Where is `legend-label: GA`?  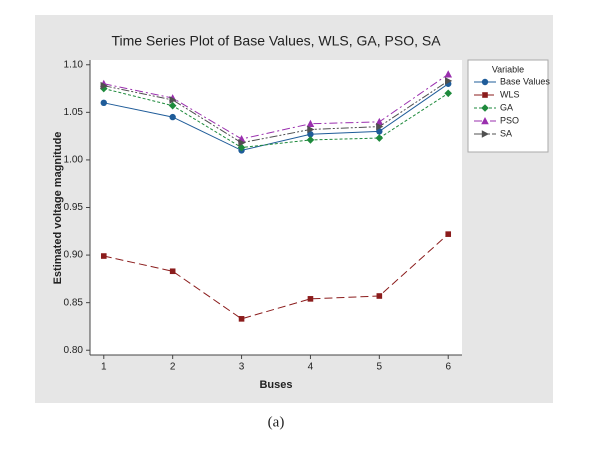
legend-label: GA is located at coordinates (506, 107).